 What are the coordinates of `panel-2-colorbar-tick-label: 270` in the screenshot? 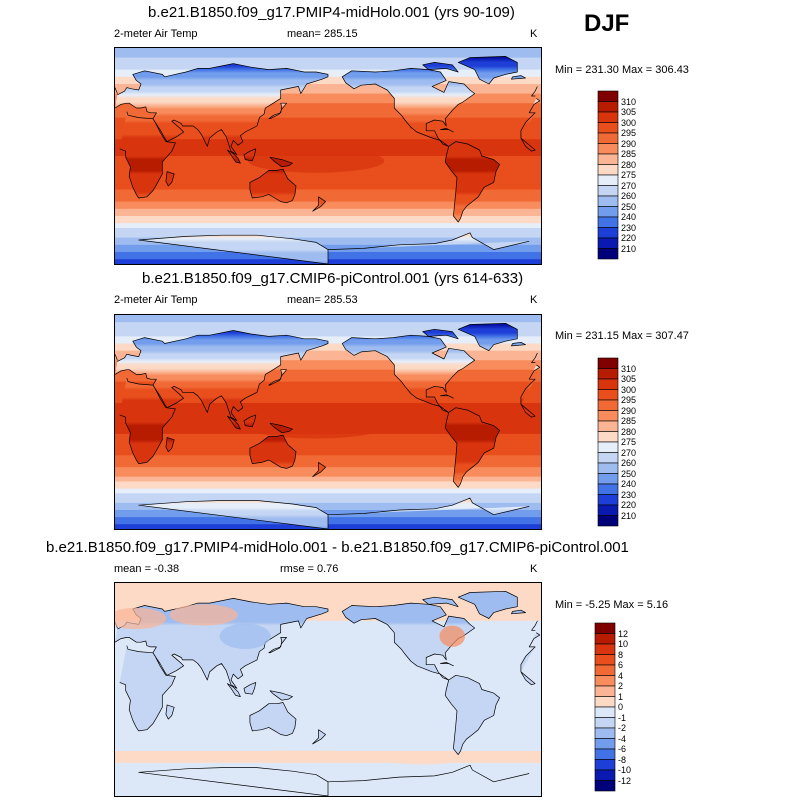 It's located at (629, 452).